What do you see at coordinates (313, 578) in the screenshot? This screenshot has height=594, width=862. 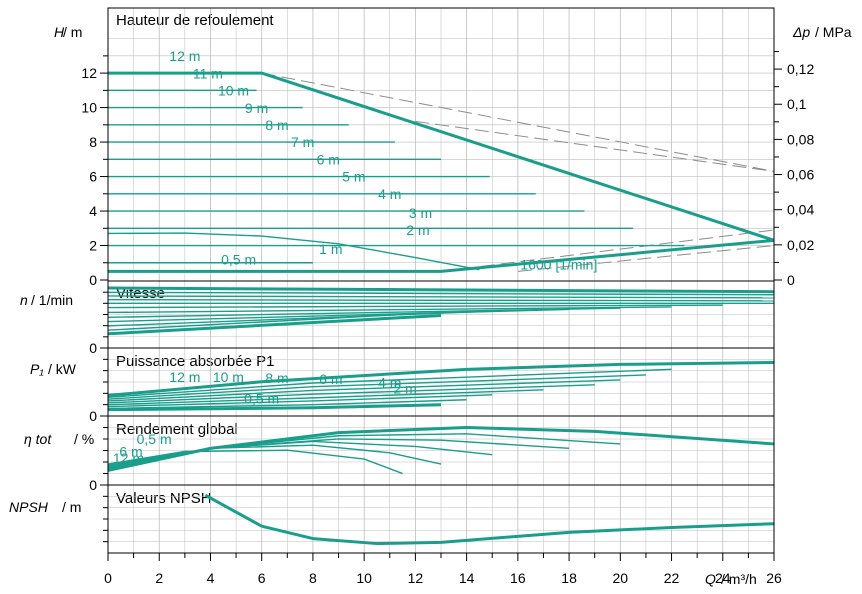 I see `x-tick-label: 8` at bounding box center [313, 578].